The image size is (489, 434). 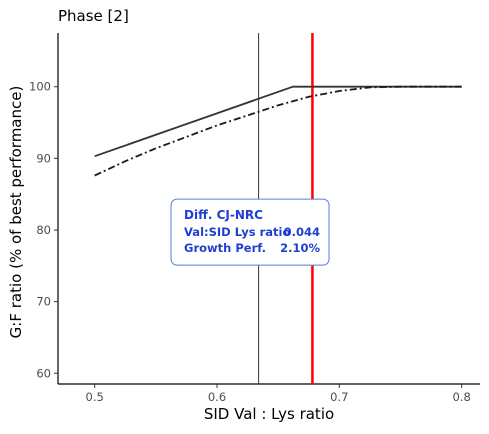 What do you see at coordinates (43, 302) in the screenshot?
I see `y-tick-label: 70` at bounding box center [43, 302].